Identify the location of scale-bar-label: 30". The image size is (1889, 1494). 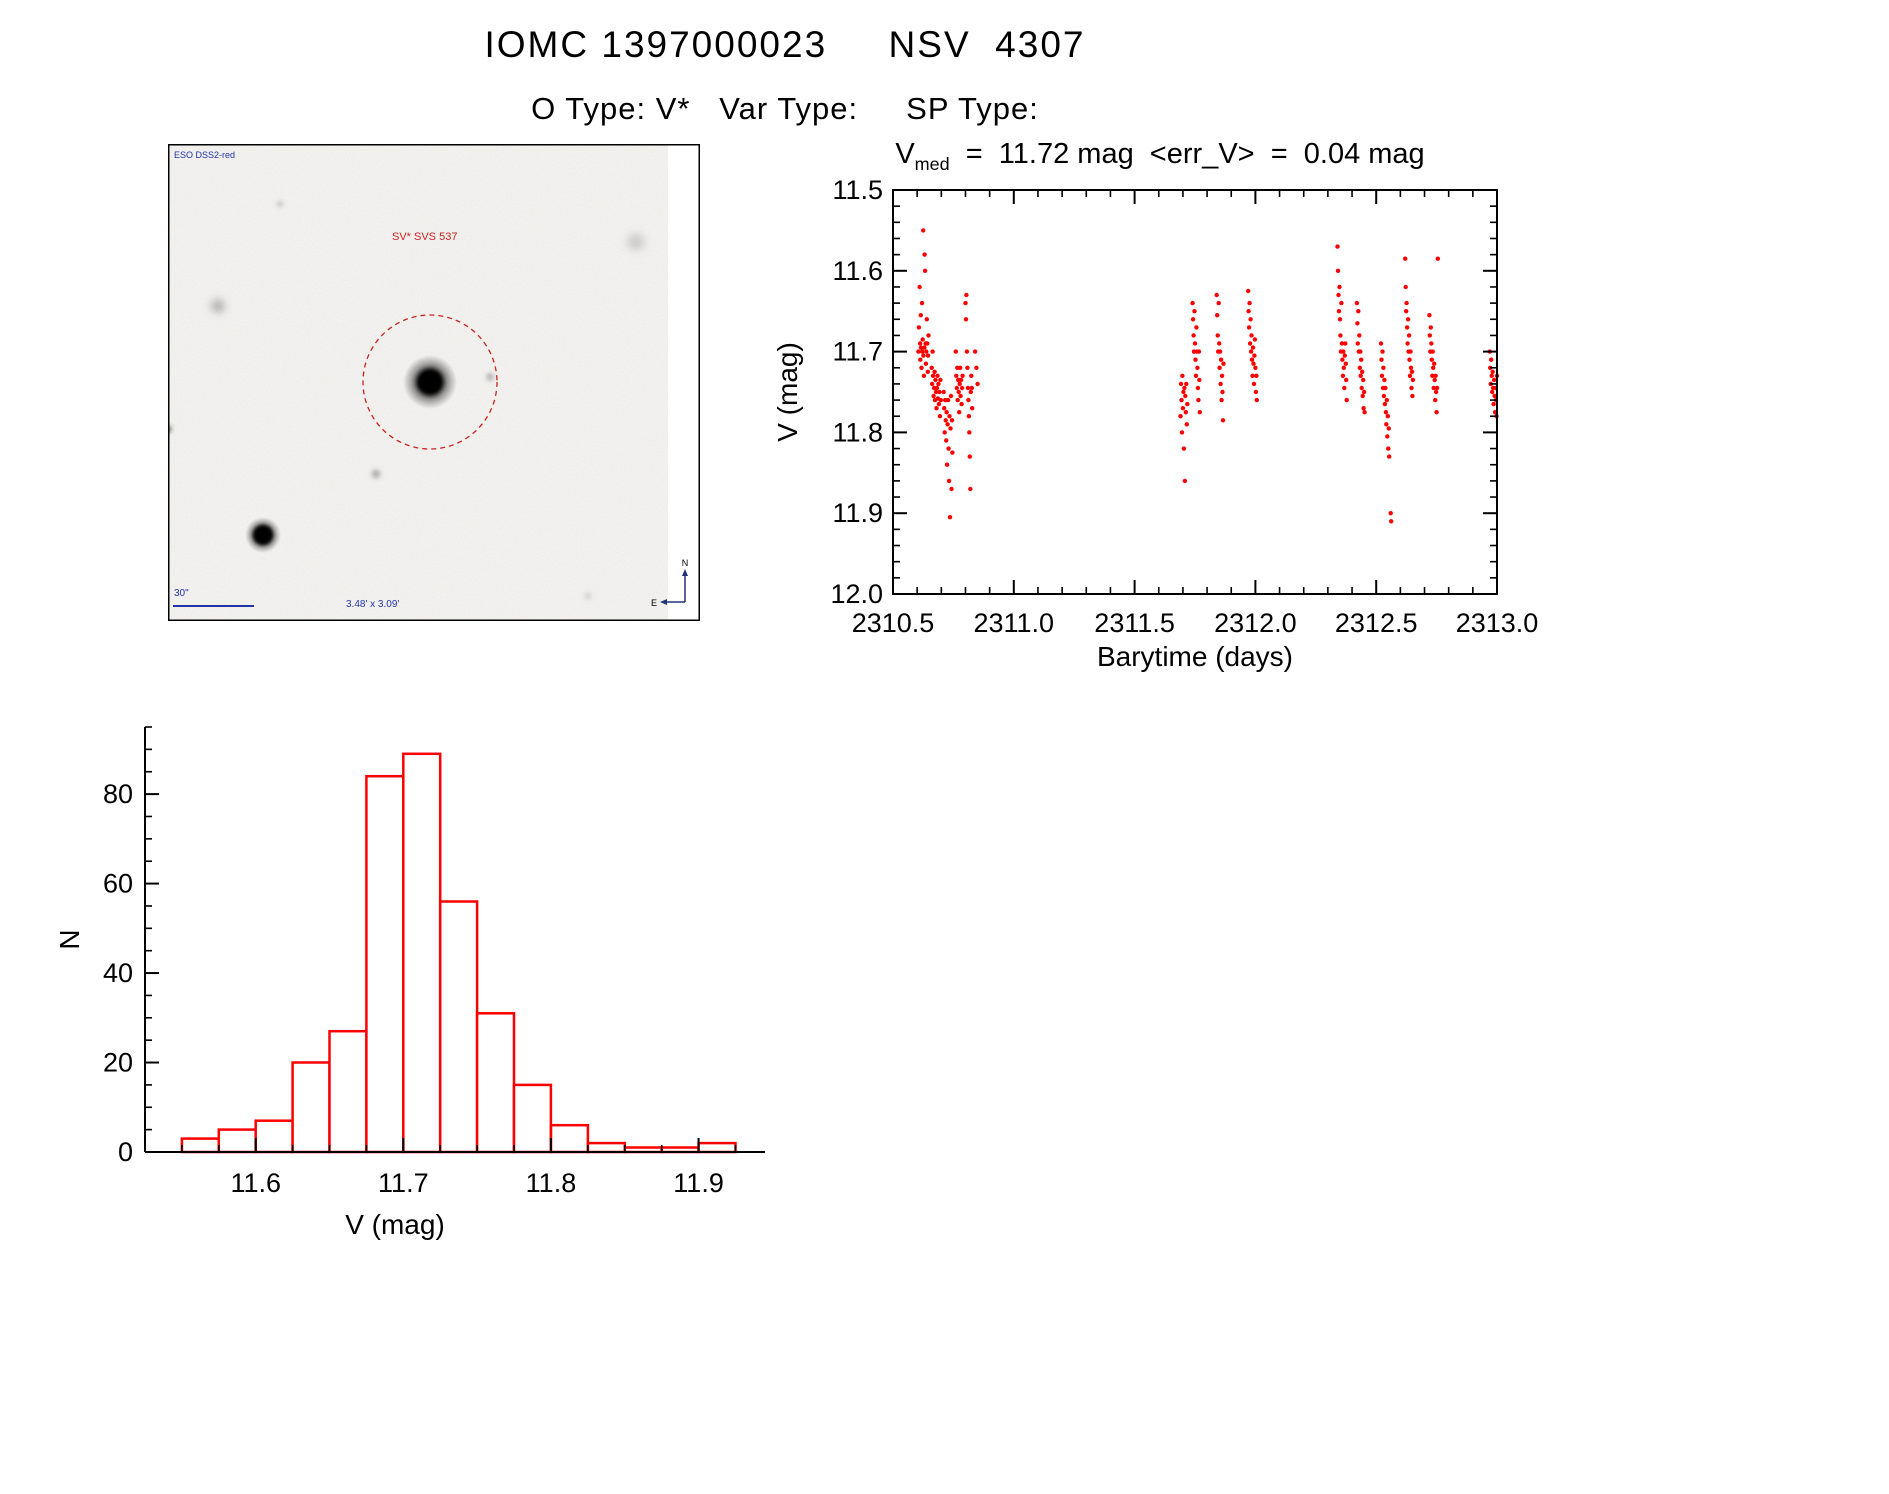
(181, 593).